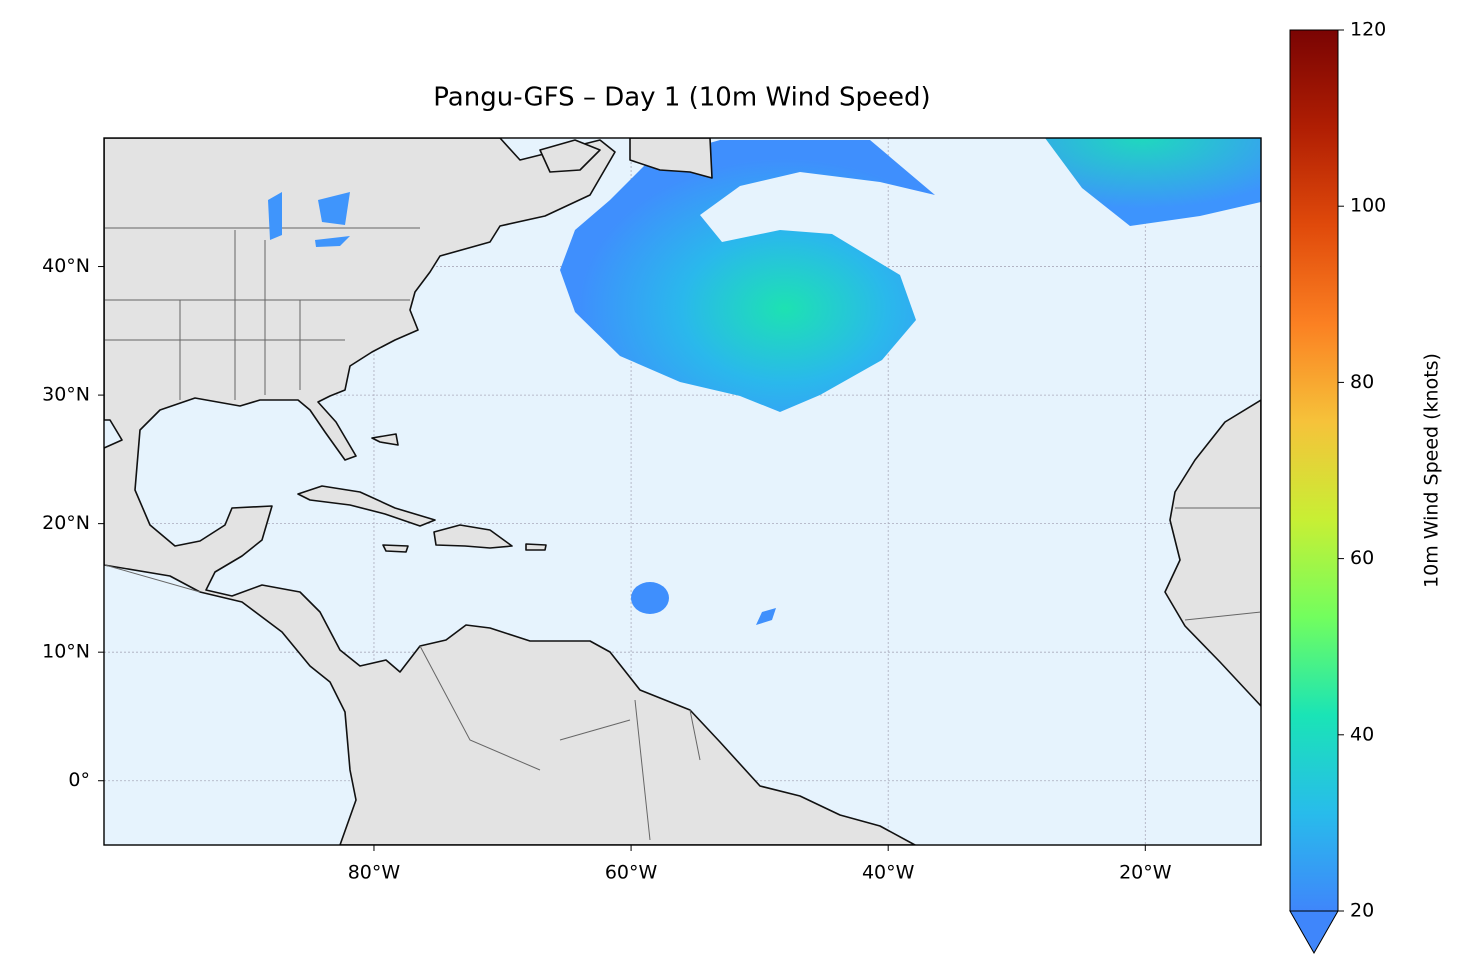  Describe the element at coordinates (66, 395) in the screenshot. I see `y-tick-label: 30°N` at that location.